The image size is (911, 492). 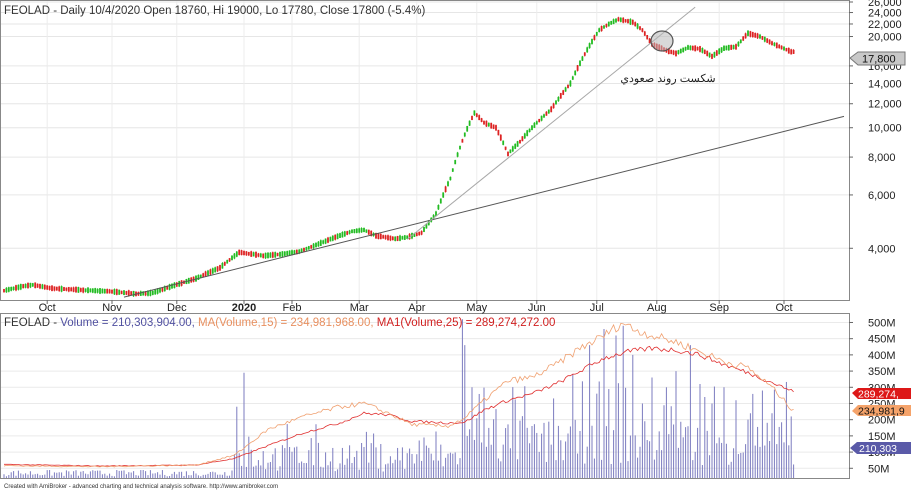 I want to click on date-tick-label: Sep, so click(x=719, y=308).